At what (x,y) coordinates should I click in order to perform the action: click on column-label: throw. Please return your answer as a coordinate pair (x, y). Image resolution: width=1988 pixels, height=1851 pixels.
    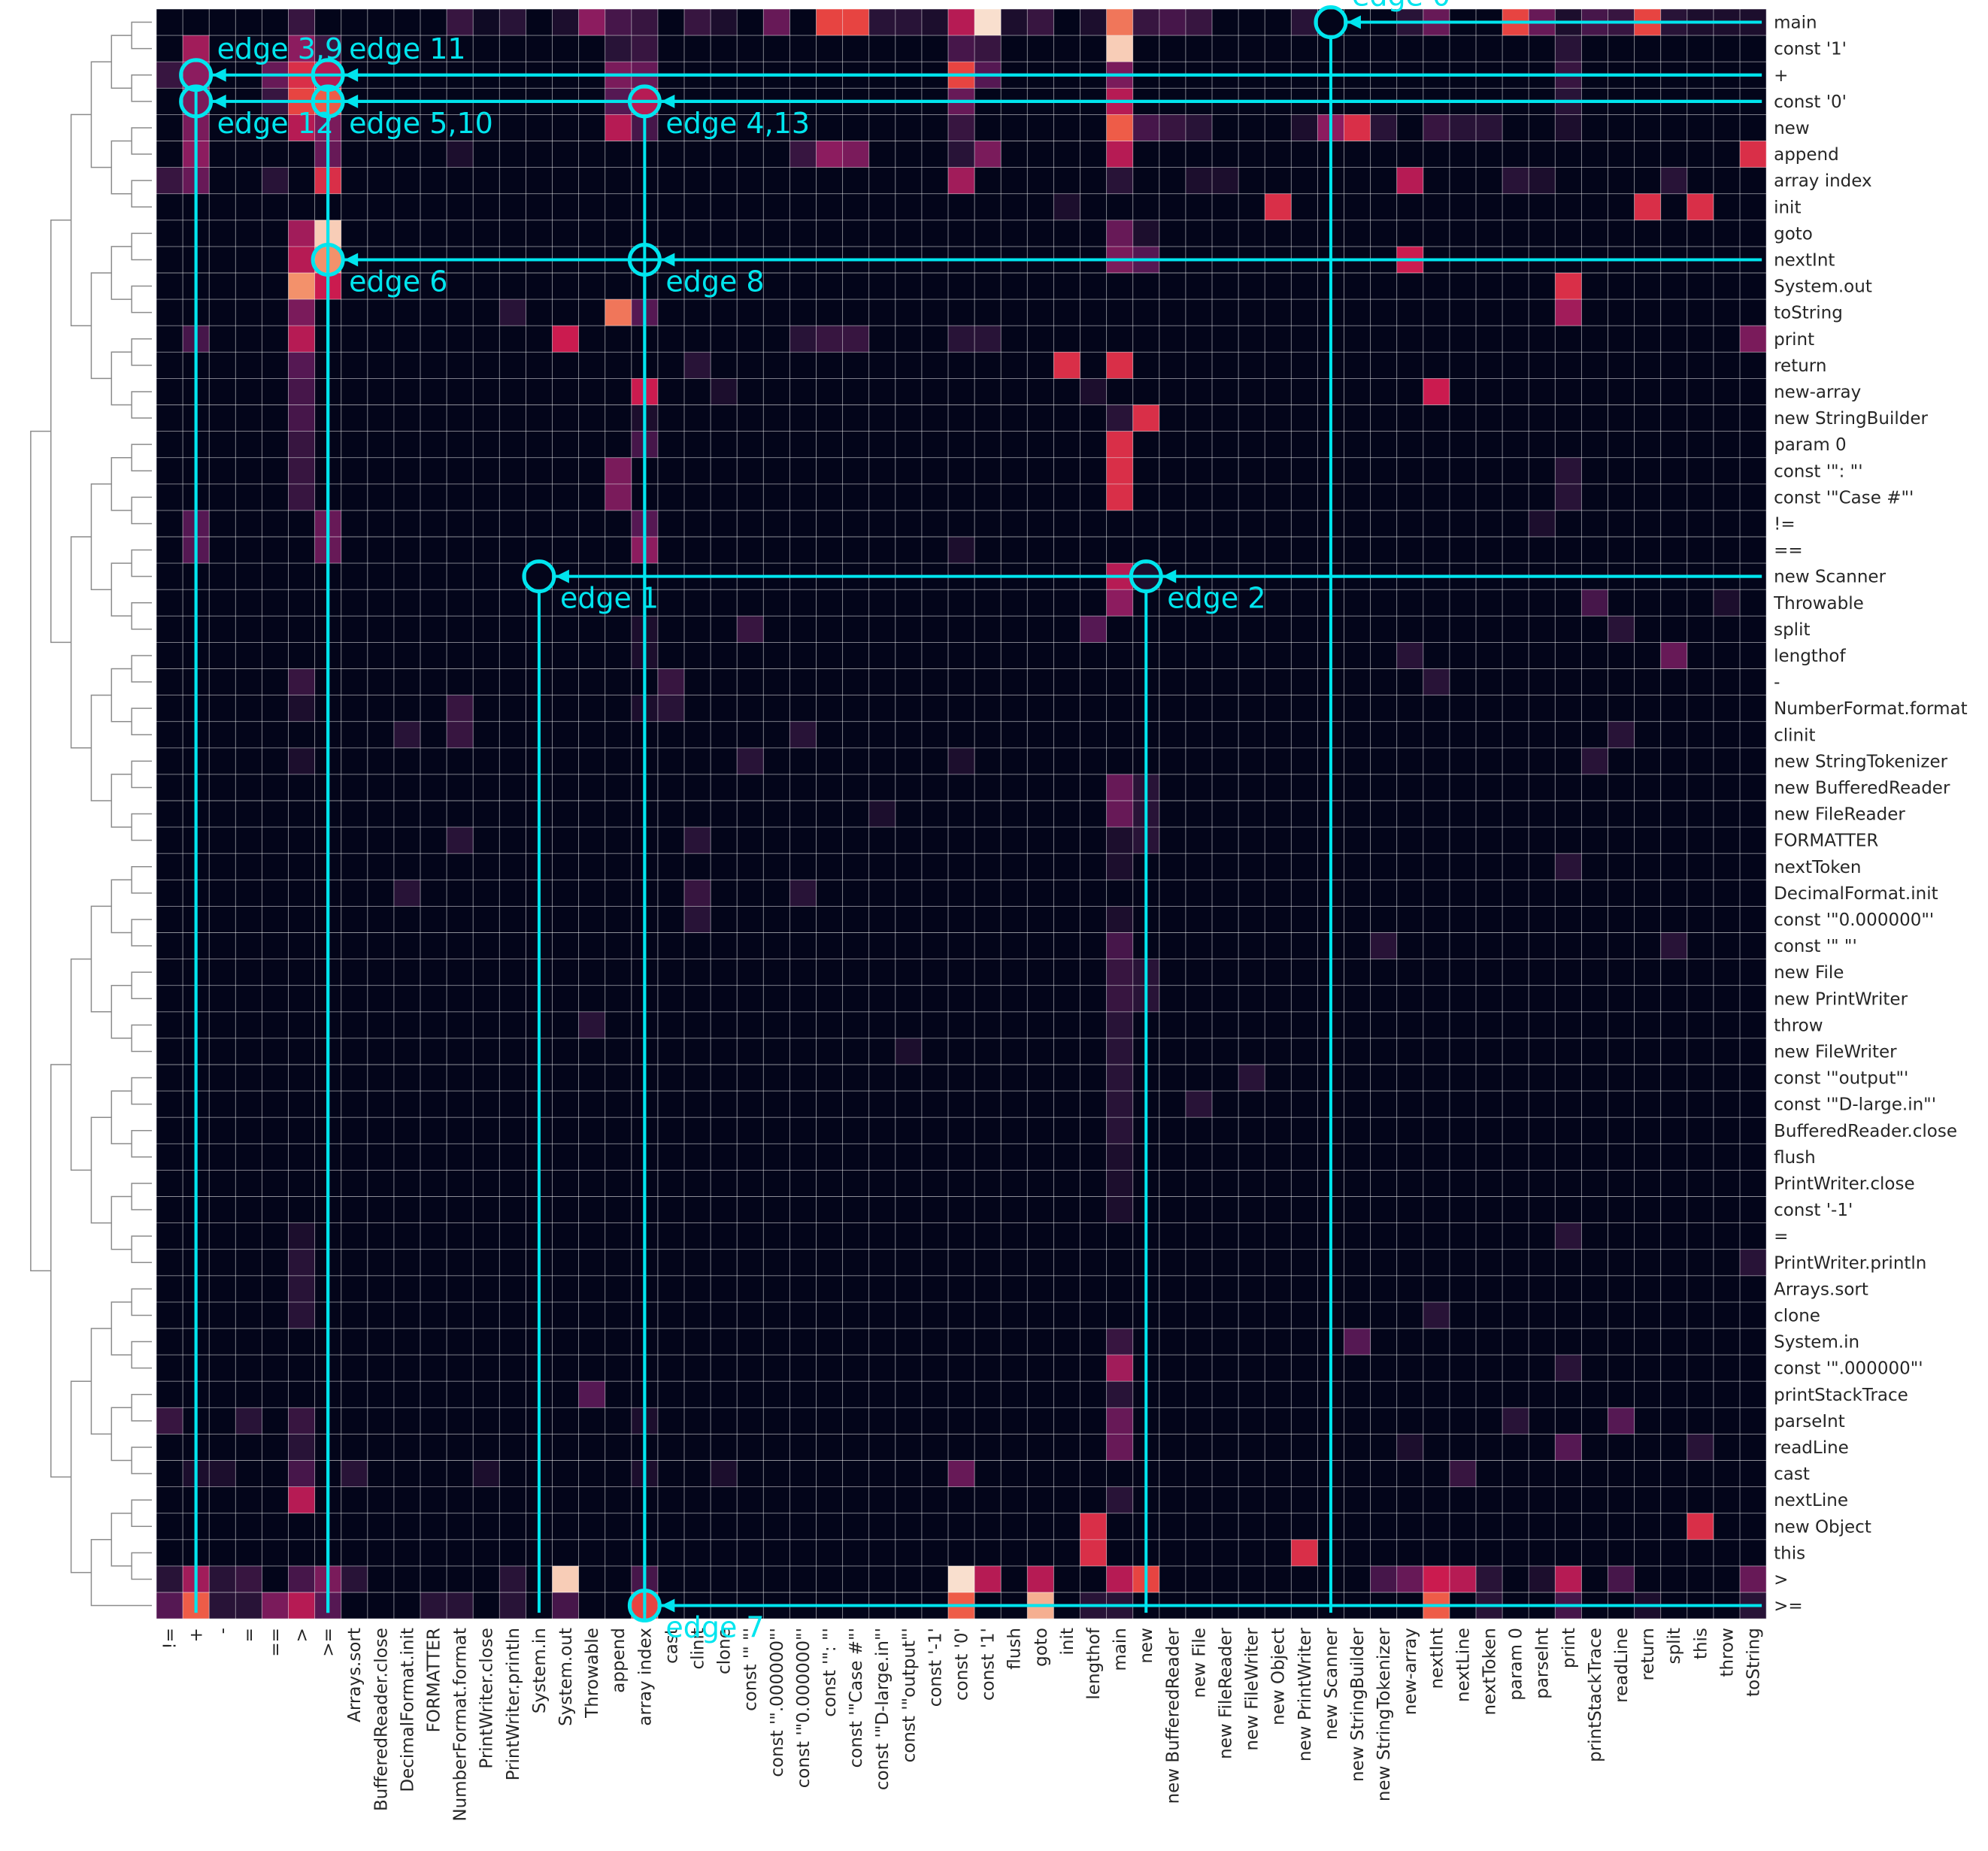
    Looking at the image, I should click on (1727, 1652).